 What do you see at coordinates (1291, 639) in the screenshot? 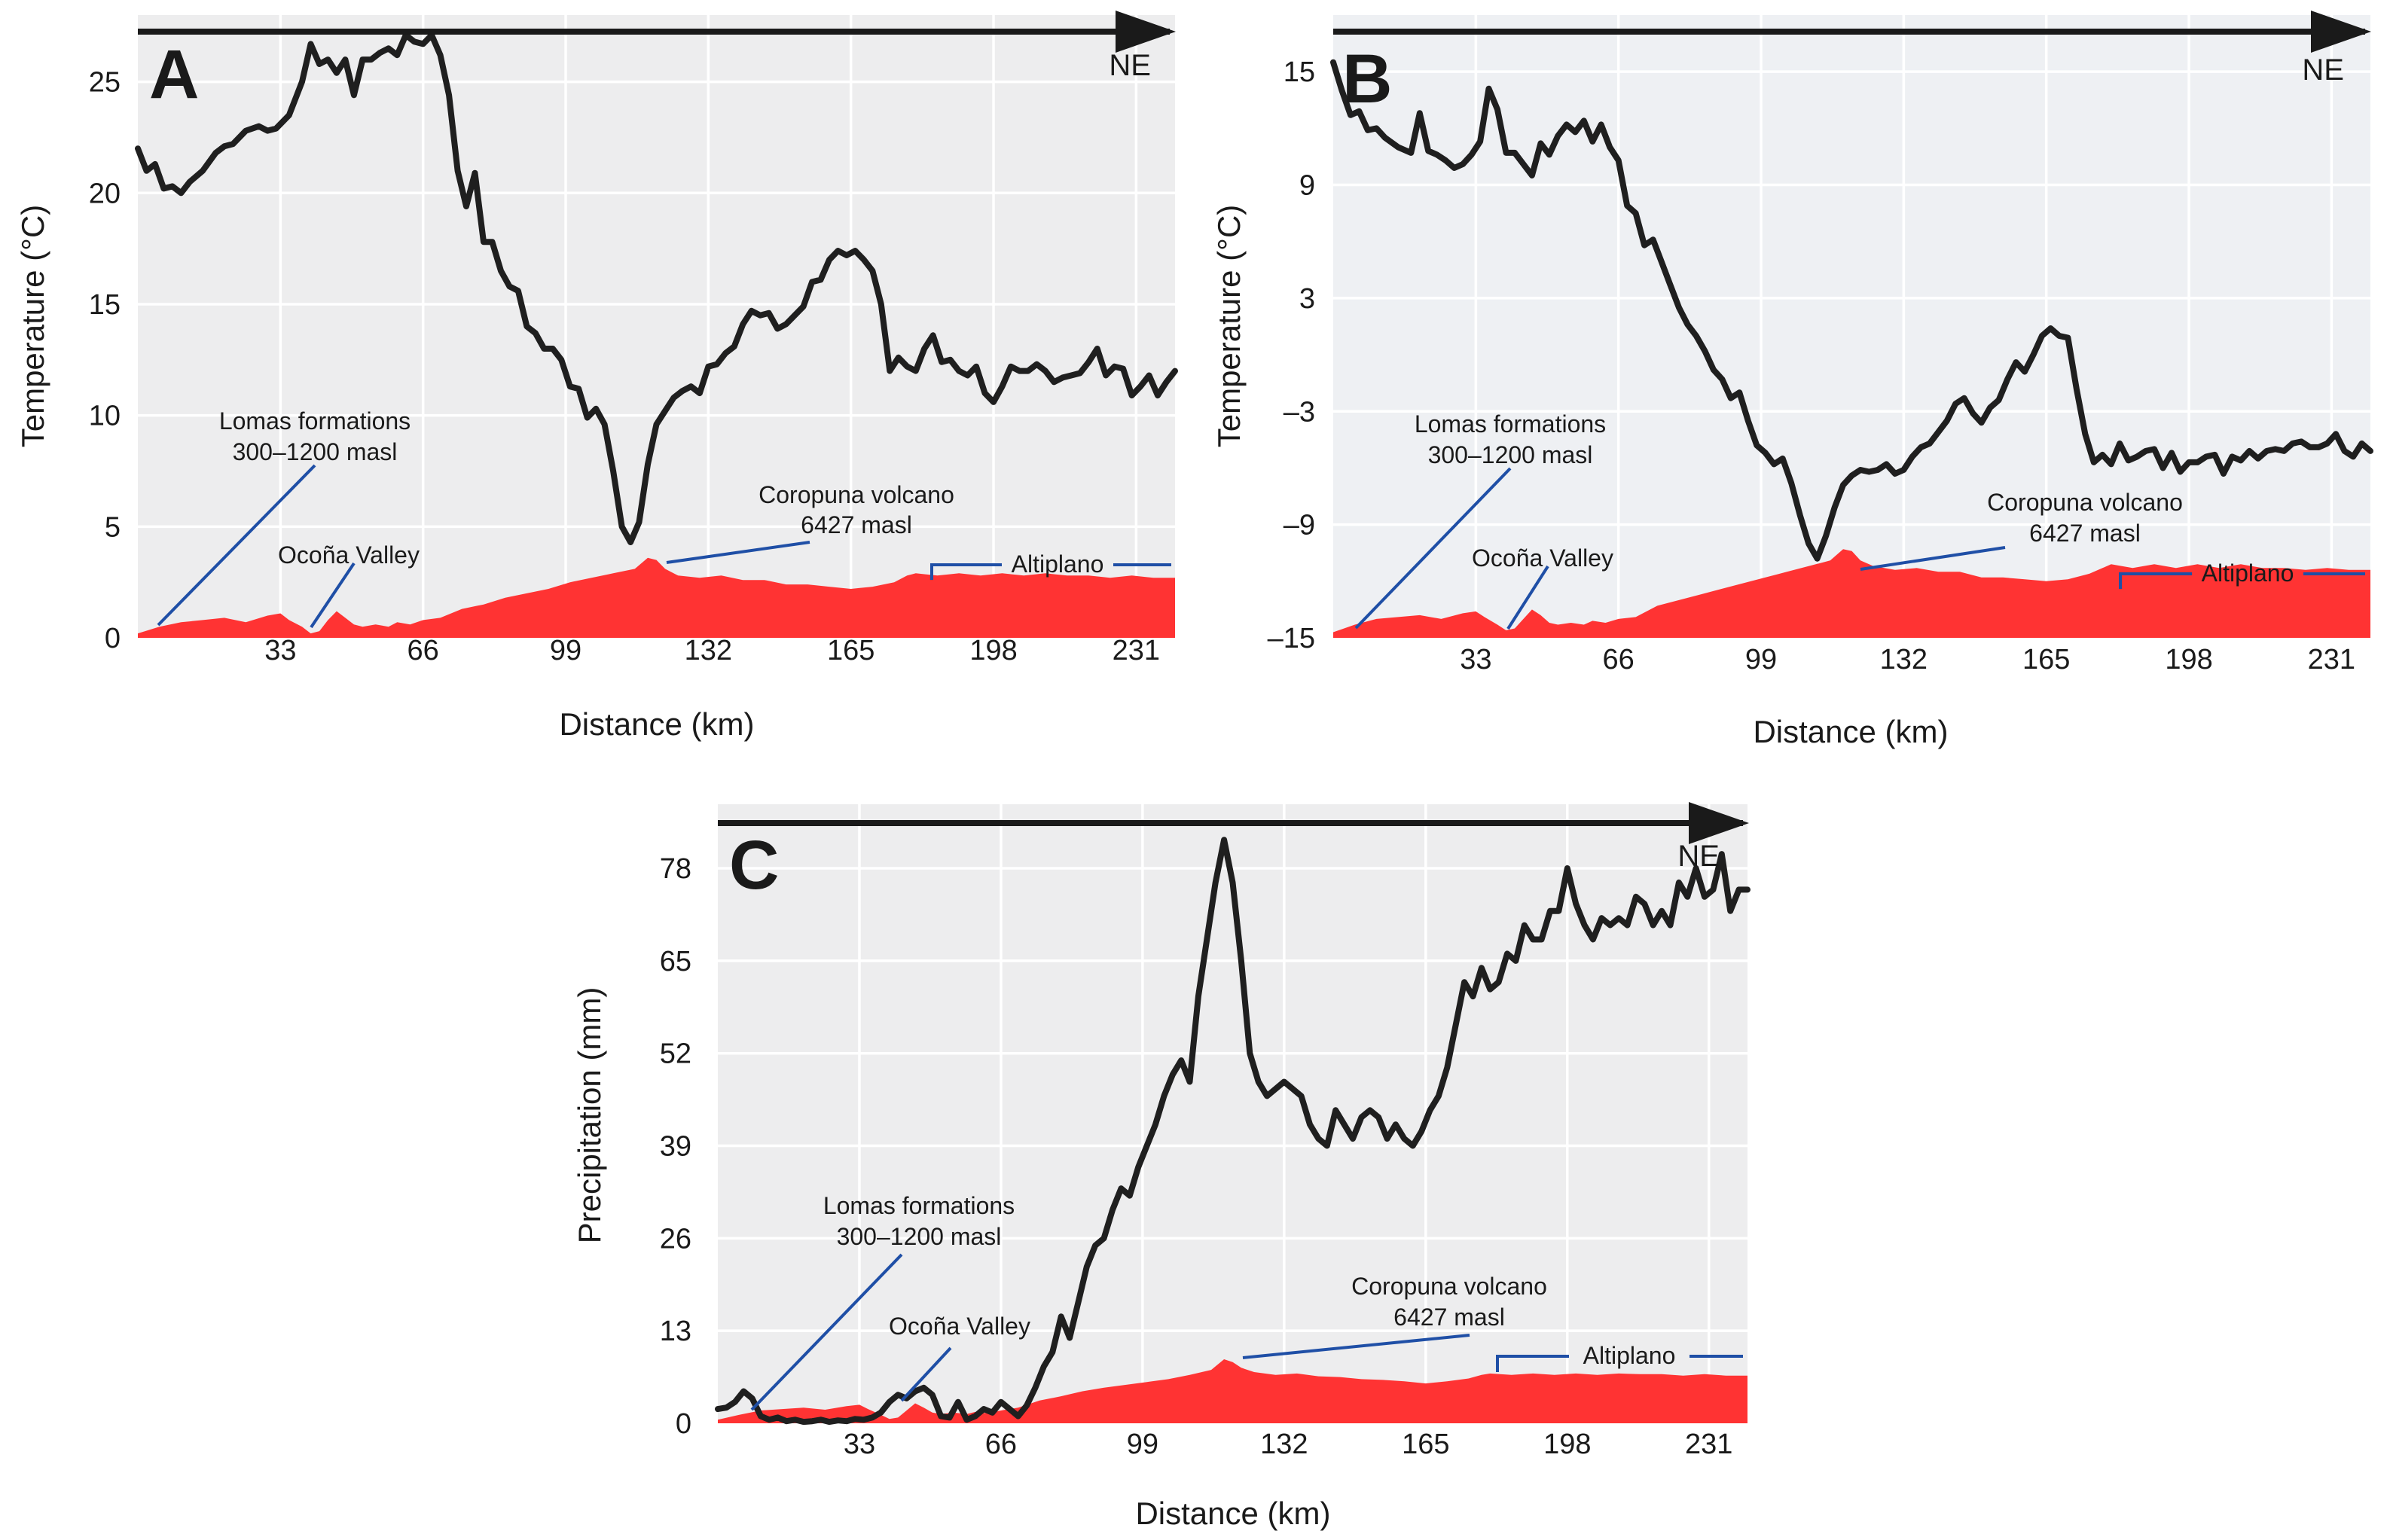
I see `y-tick-label: –15` at bounding box center [1291, 639].